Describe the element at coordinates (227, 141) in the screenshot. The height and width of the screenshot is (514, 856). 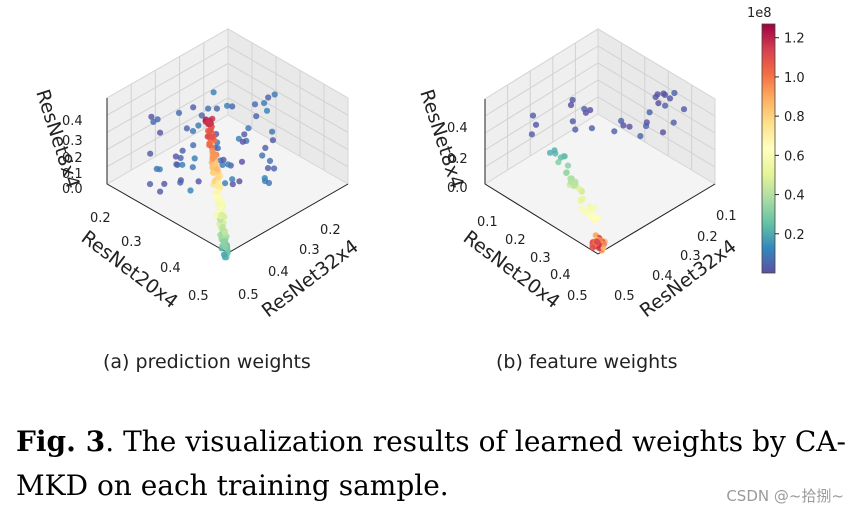
I see `panel-a-box` at that location.